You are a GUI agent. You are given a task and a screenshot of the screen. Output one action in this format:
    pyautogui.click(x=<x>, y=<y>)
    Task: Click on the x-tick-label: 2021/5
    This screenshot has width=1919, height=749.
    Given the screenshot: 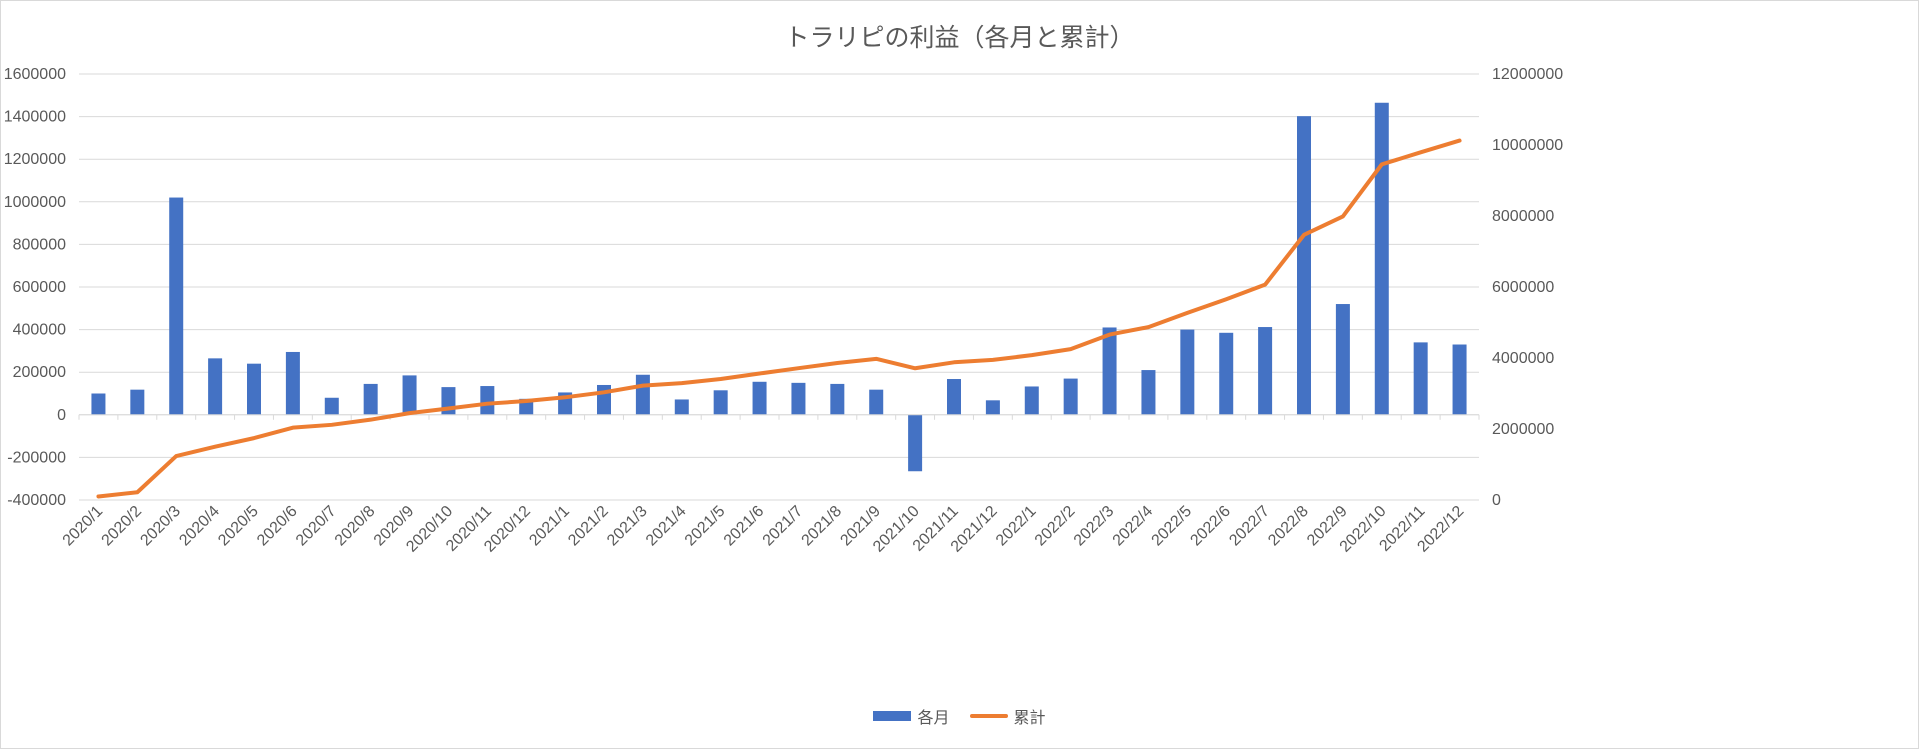 What is the action you would take?
    pyautogui.click(x=705, y=526)
    